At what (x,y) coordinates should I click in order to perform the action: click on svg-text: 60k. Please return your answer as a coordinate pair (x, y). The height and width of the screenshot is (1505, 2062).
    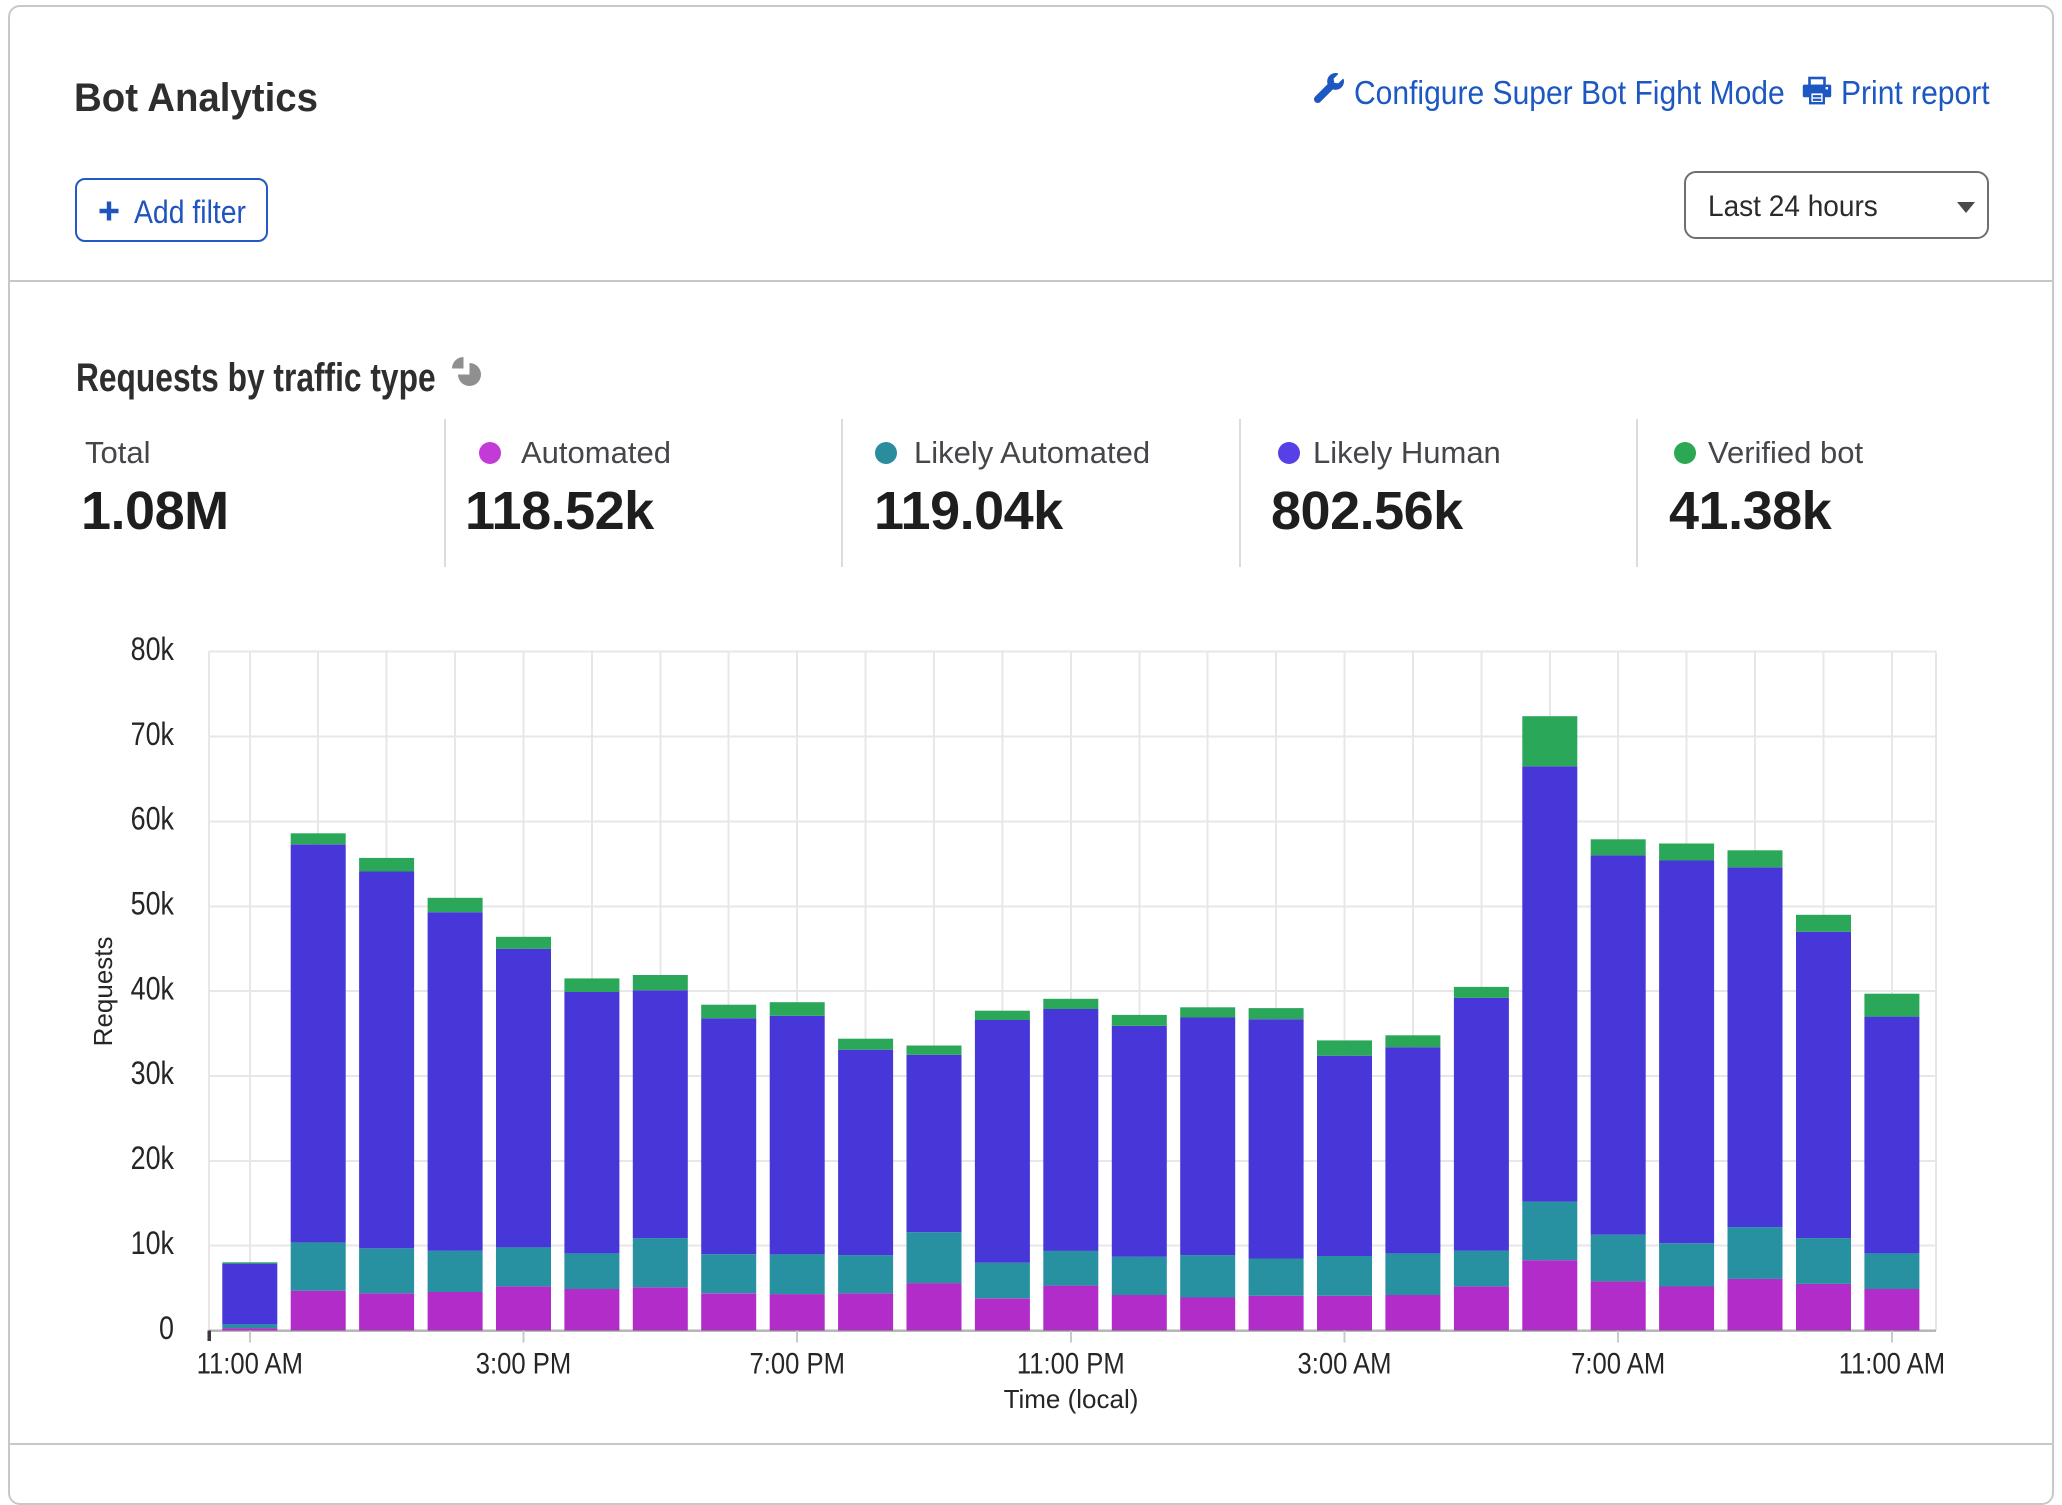
    Looking at the image, I should click on (153, 819).